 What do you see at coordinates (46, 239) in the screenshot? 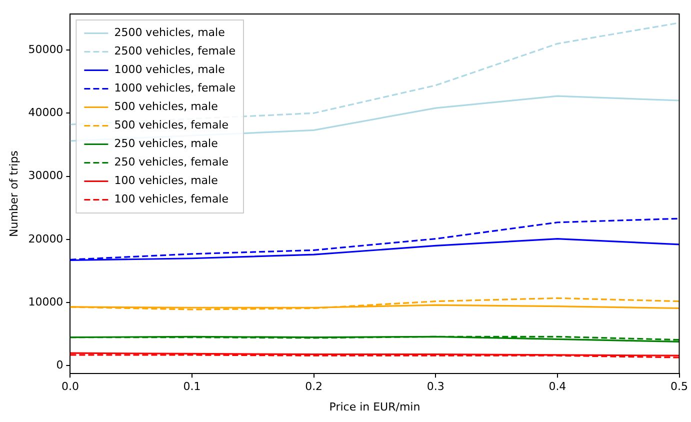
I see `y-tick-label: 20000` at bounding box center [46, 239].